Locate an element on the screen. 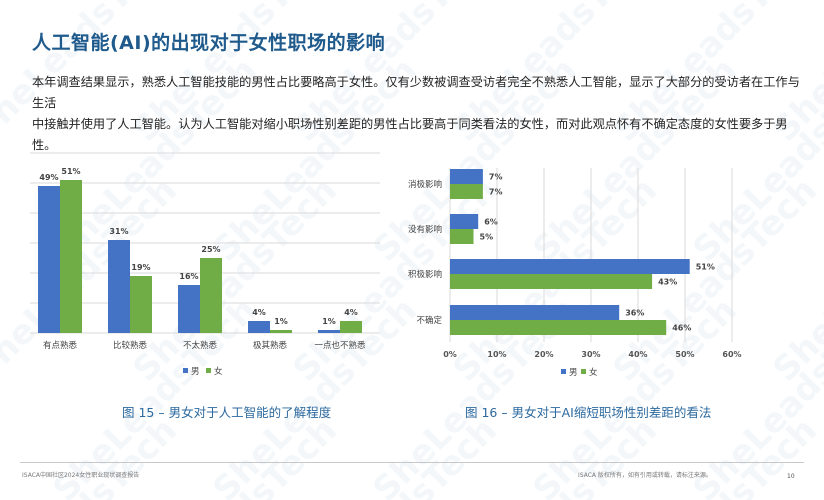 The height and width of the screenshot is (500, 824). category-label: 有点熟悉 is located at coordinates (60, 345).